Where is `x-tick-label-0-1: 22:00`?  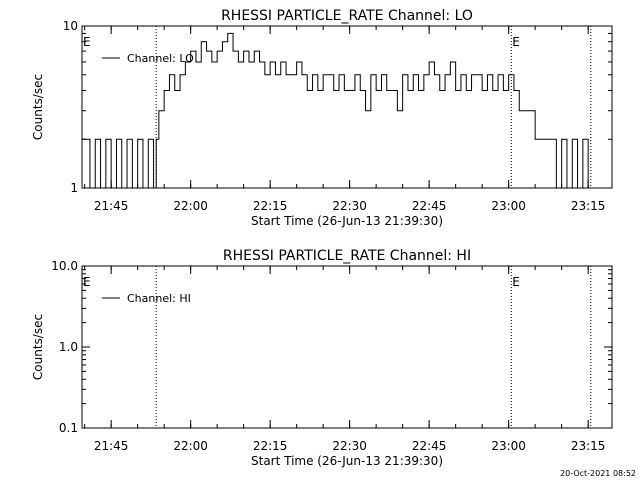 x-tick-label-0-1: 22:00 is located at coordinates (190, 206).